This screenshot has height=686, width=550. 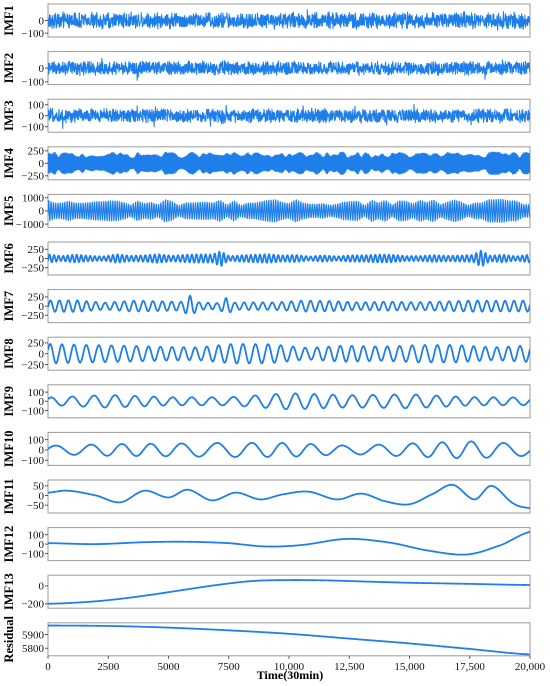 I want to click on x-tick-label: 10,000, so click(x=289, y=667).